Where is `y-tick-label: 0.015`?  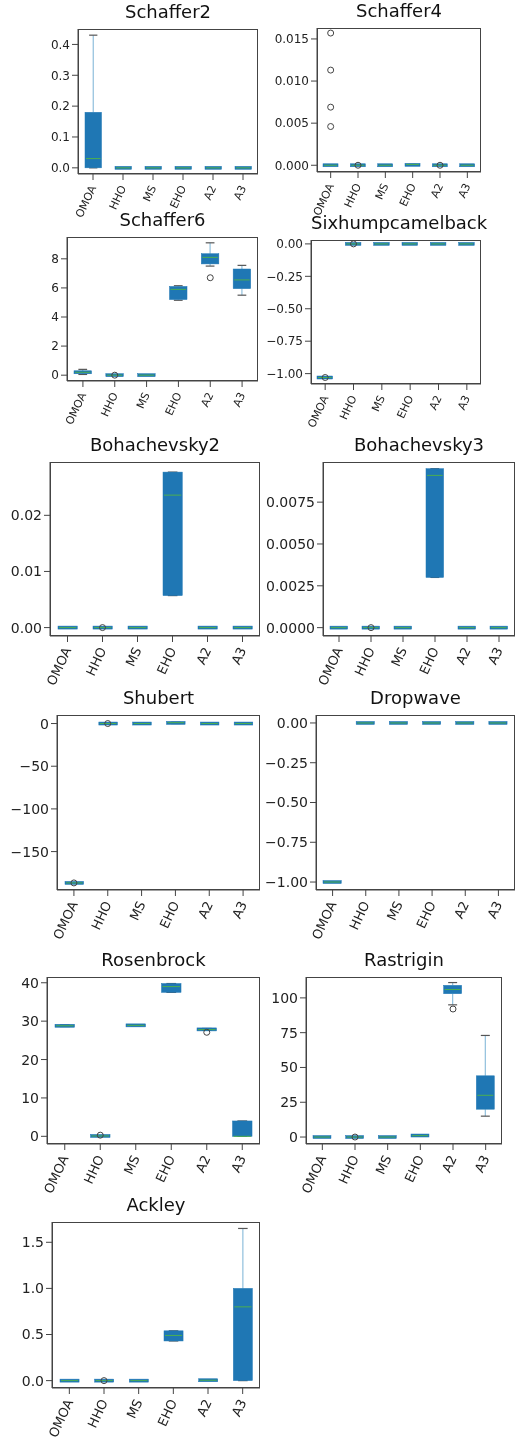
y-tick-label: 0.015 is located at coordinates (291, 39).